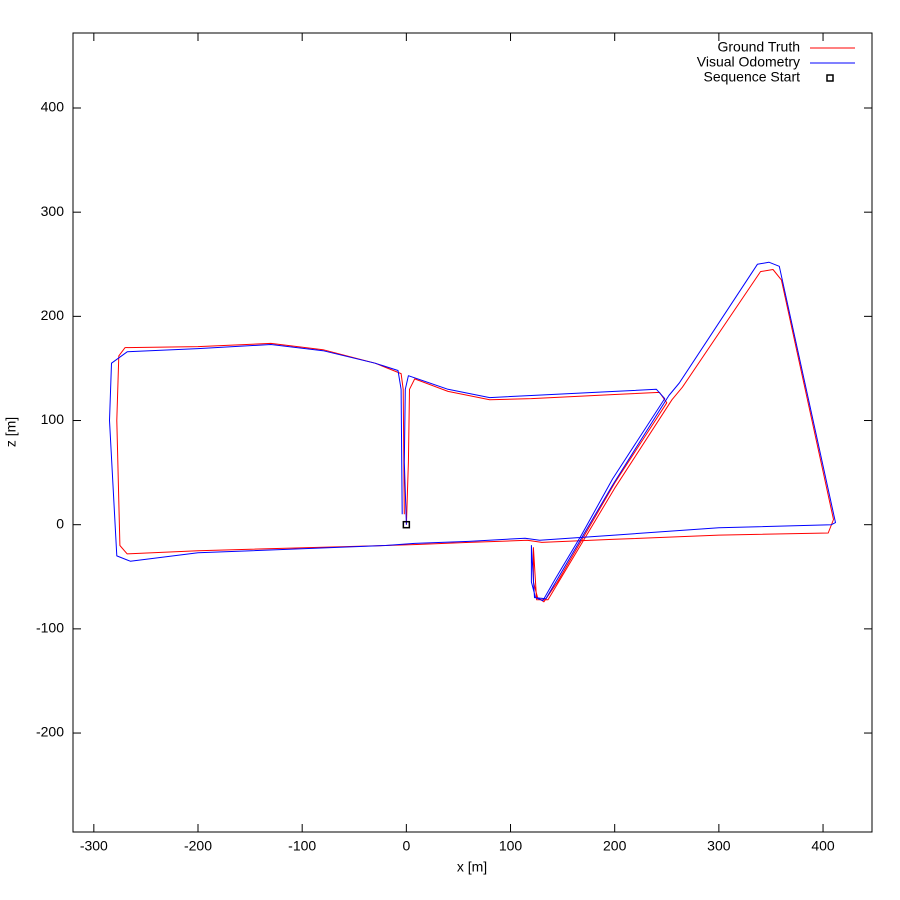  I want to click on x-tick-label: 0, so click(406, 846).